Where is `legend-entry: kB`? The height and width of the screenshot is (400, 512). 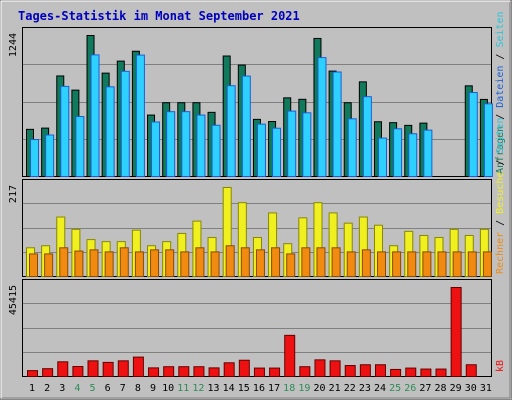 legend-entry: kB is located at coordinates (500, 366).